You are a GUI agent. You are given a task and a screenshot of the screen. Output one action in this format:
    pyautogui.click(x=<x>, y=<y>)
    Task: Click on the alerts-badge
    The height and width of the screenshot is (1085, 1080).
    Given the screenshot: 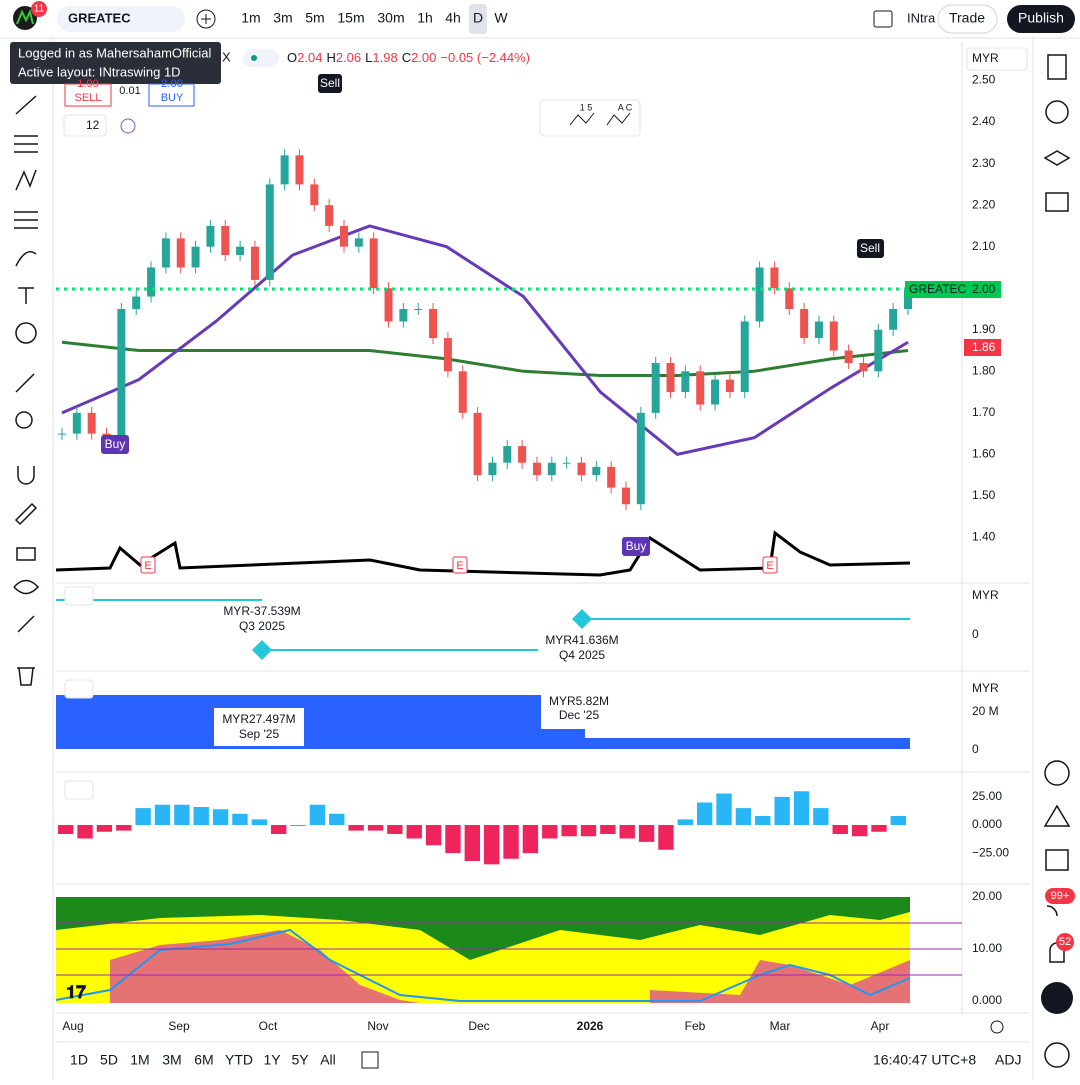 What is the action you would take?
    pyautogui.click(x=1060, y=896)
    